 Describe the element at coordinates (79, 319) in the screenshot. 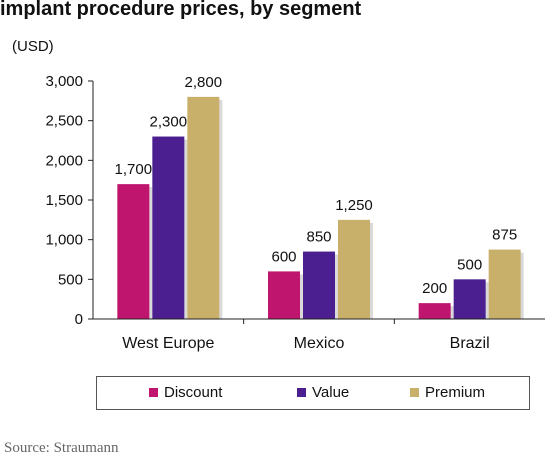

I see `y-tick-label: 0` at that location.